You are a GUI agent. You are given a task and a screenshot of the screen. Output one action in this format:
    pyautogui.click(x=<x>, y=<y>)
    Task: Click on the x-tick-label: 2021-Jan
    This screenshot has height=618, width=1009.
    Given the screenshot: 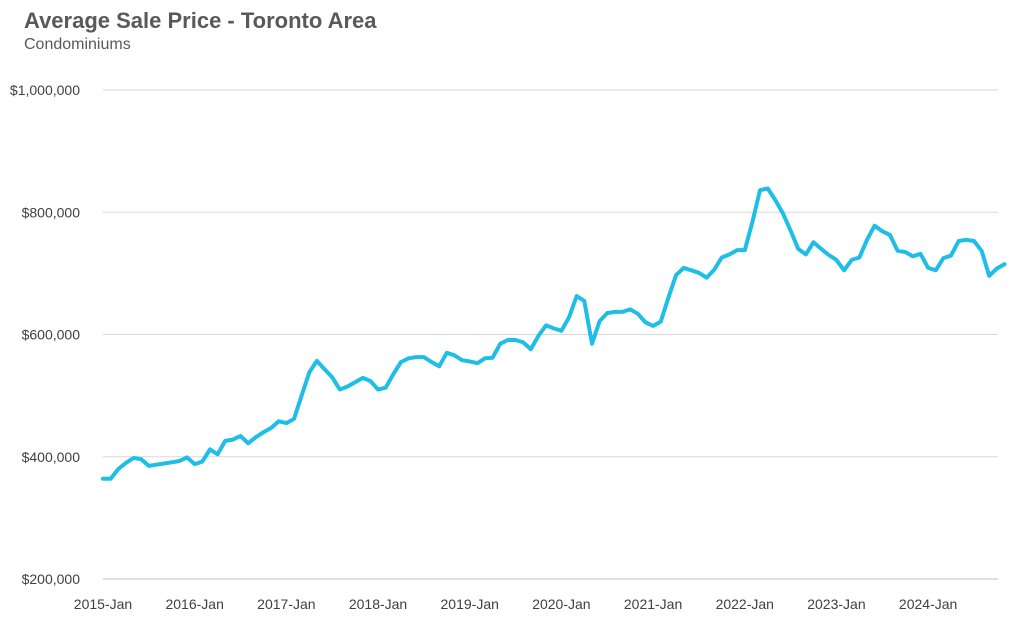 What is the action you would take?
    pyautogui.click(x=653, y=604)
    